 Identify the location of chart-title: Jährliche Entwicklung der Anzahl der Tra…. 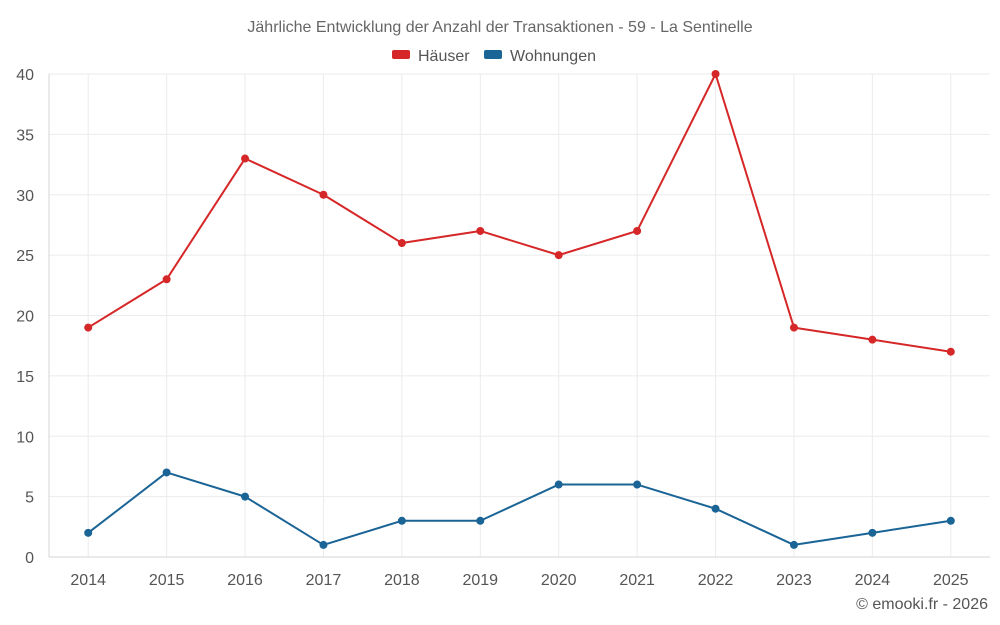
(499, 27).